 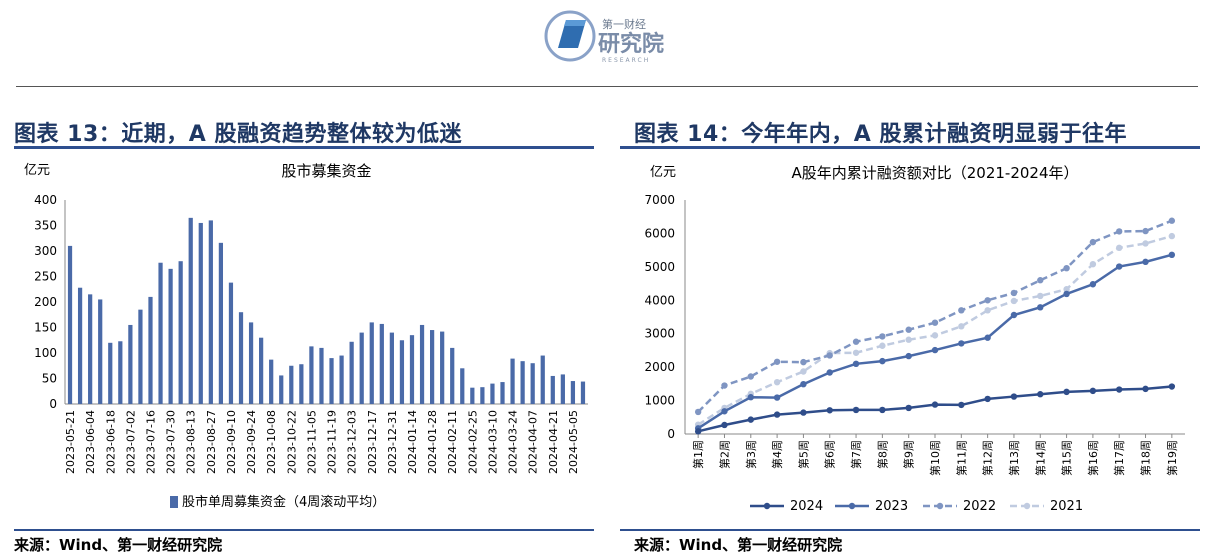 I want to click on y-tick-label: 200, so click(x=45, y=302).